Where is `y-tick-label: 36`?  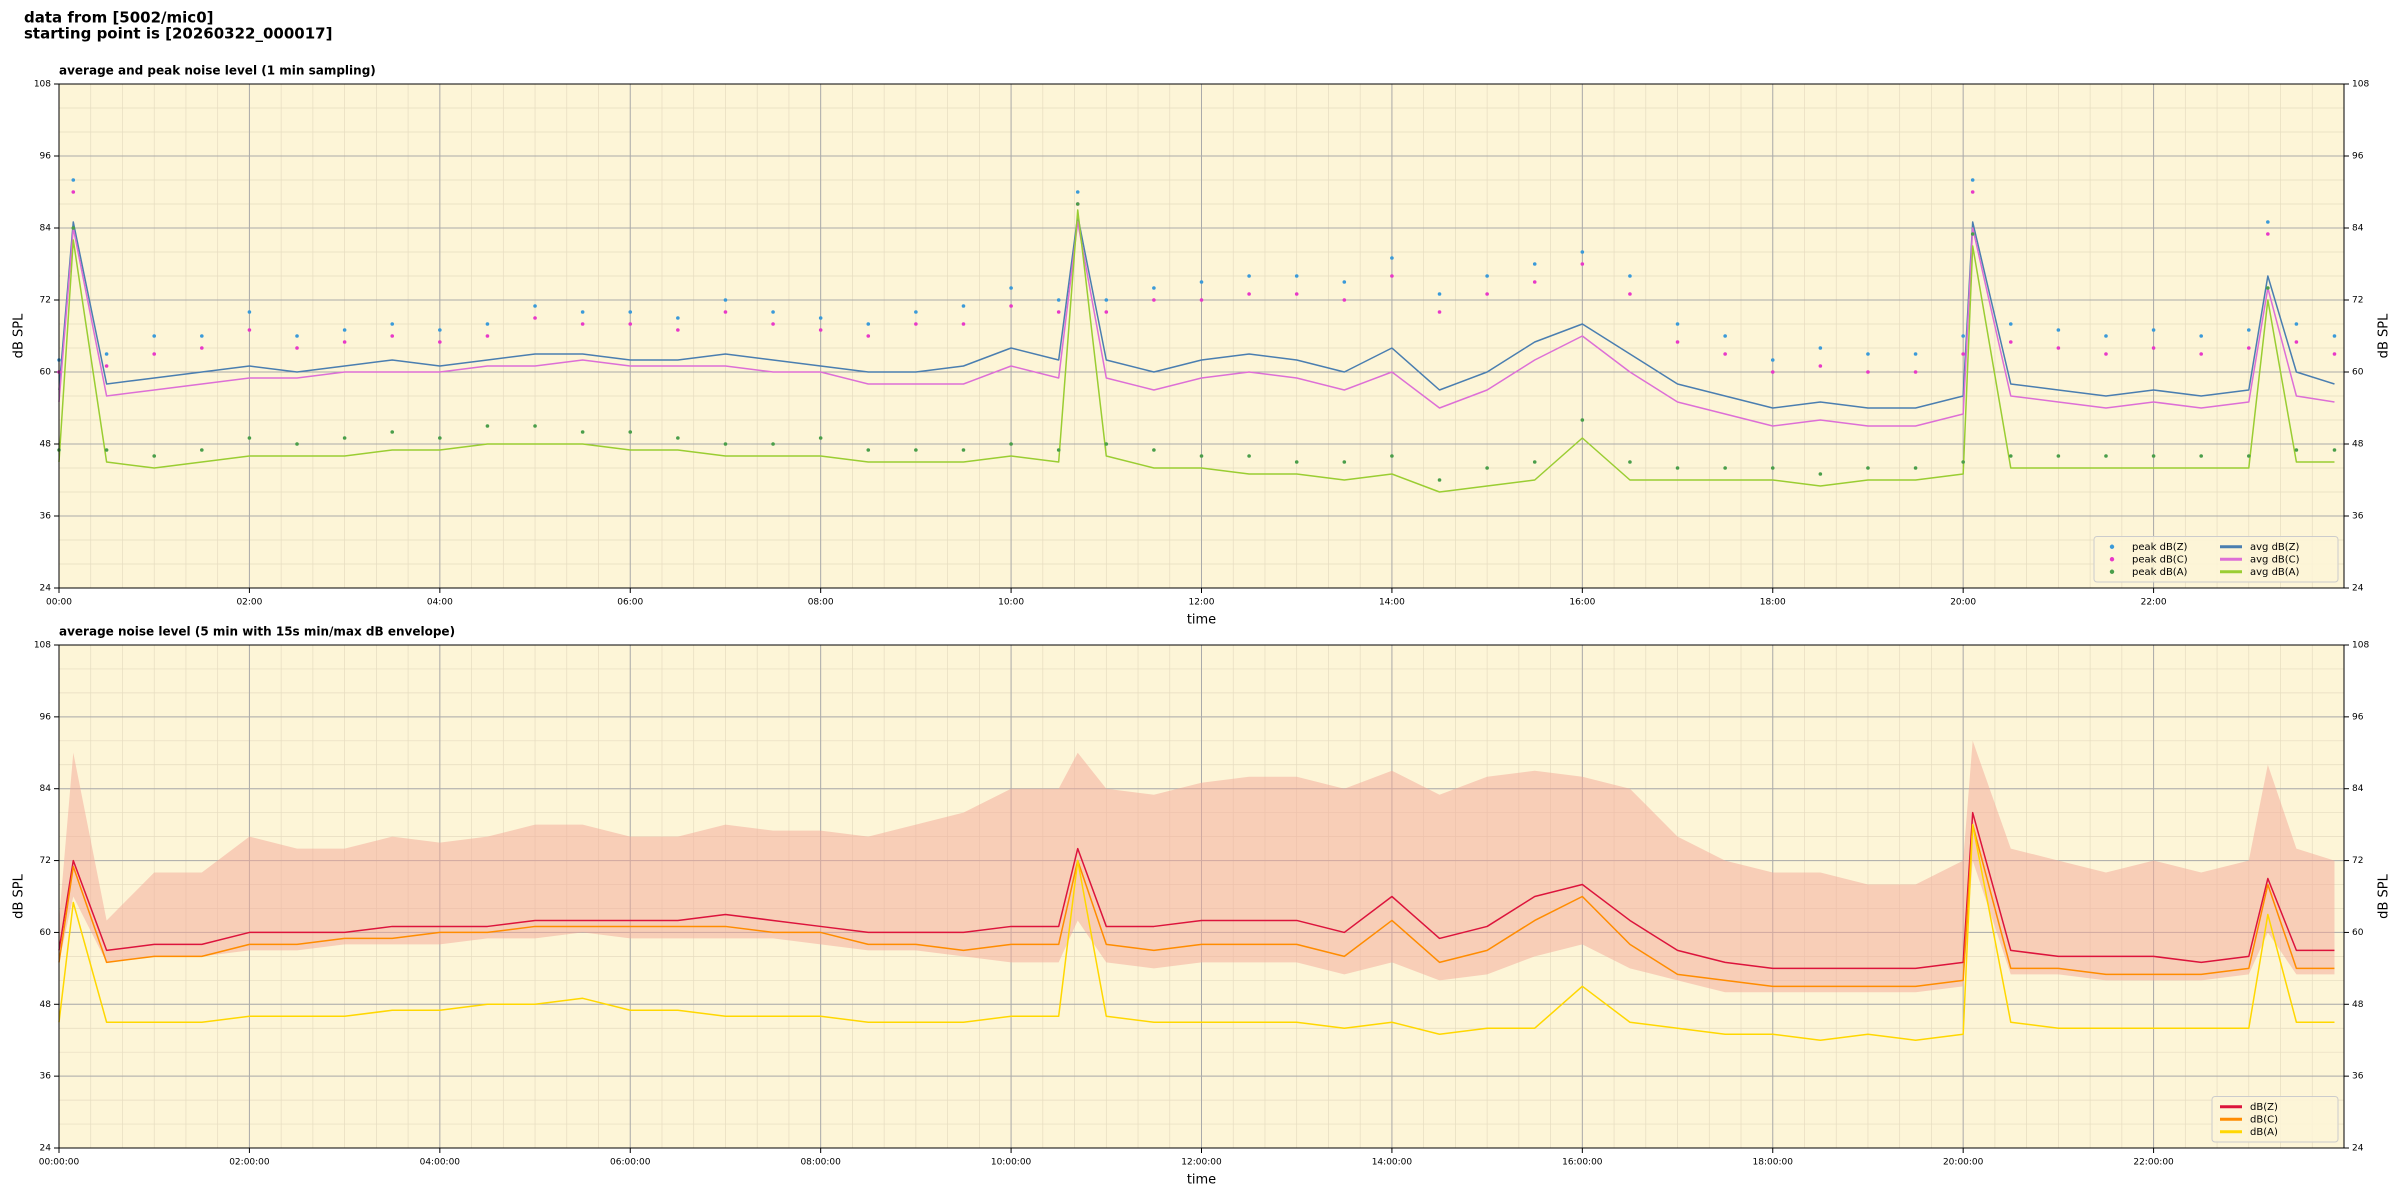
y-tick-label: 36 is located at coordinates (46, 1077).